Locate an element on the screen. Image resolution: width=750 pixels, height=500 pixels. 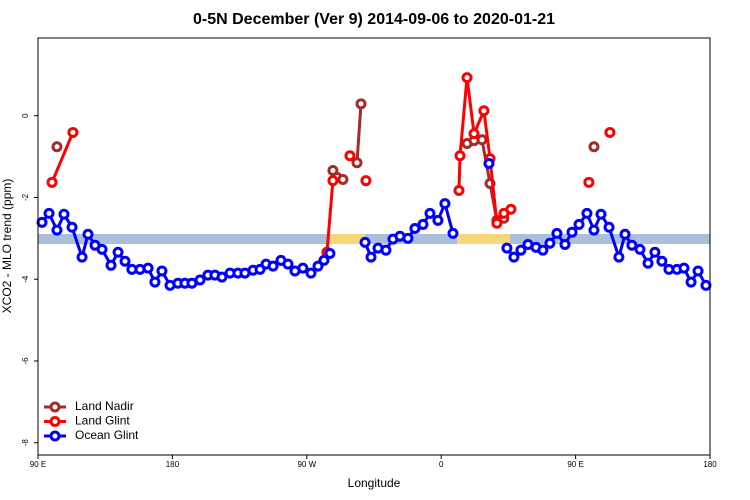
x-tick-label: 0 is located at coordinates (441, 464).